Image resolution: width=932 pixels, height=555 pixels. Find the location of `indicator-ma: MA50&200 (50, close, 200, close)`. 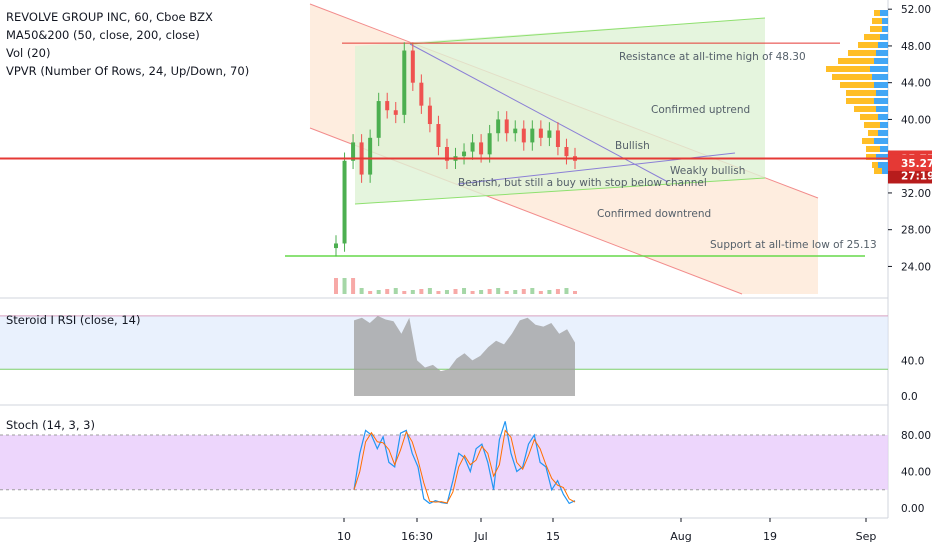

indicator-ma: MA50&200 (50, close, 200, close) is located at coordinates (103, 35).